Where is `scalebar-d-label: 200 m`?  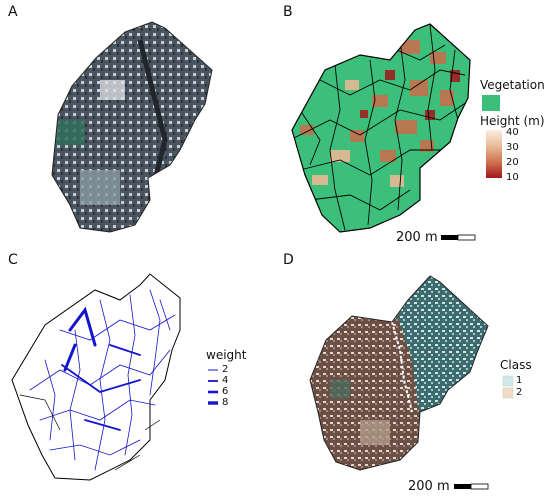 scalebar-d-label: 200 m is located at coordinates (429, 486).